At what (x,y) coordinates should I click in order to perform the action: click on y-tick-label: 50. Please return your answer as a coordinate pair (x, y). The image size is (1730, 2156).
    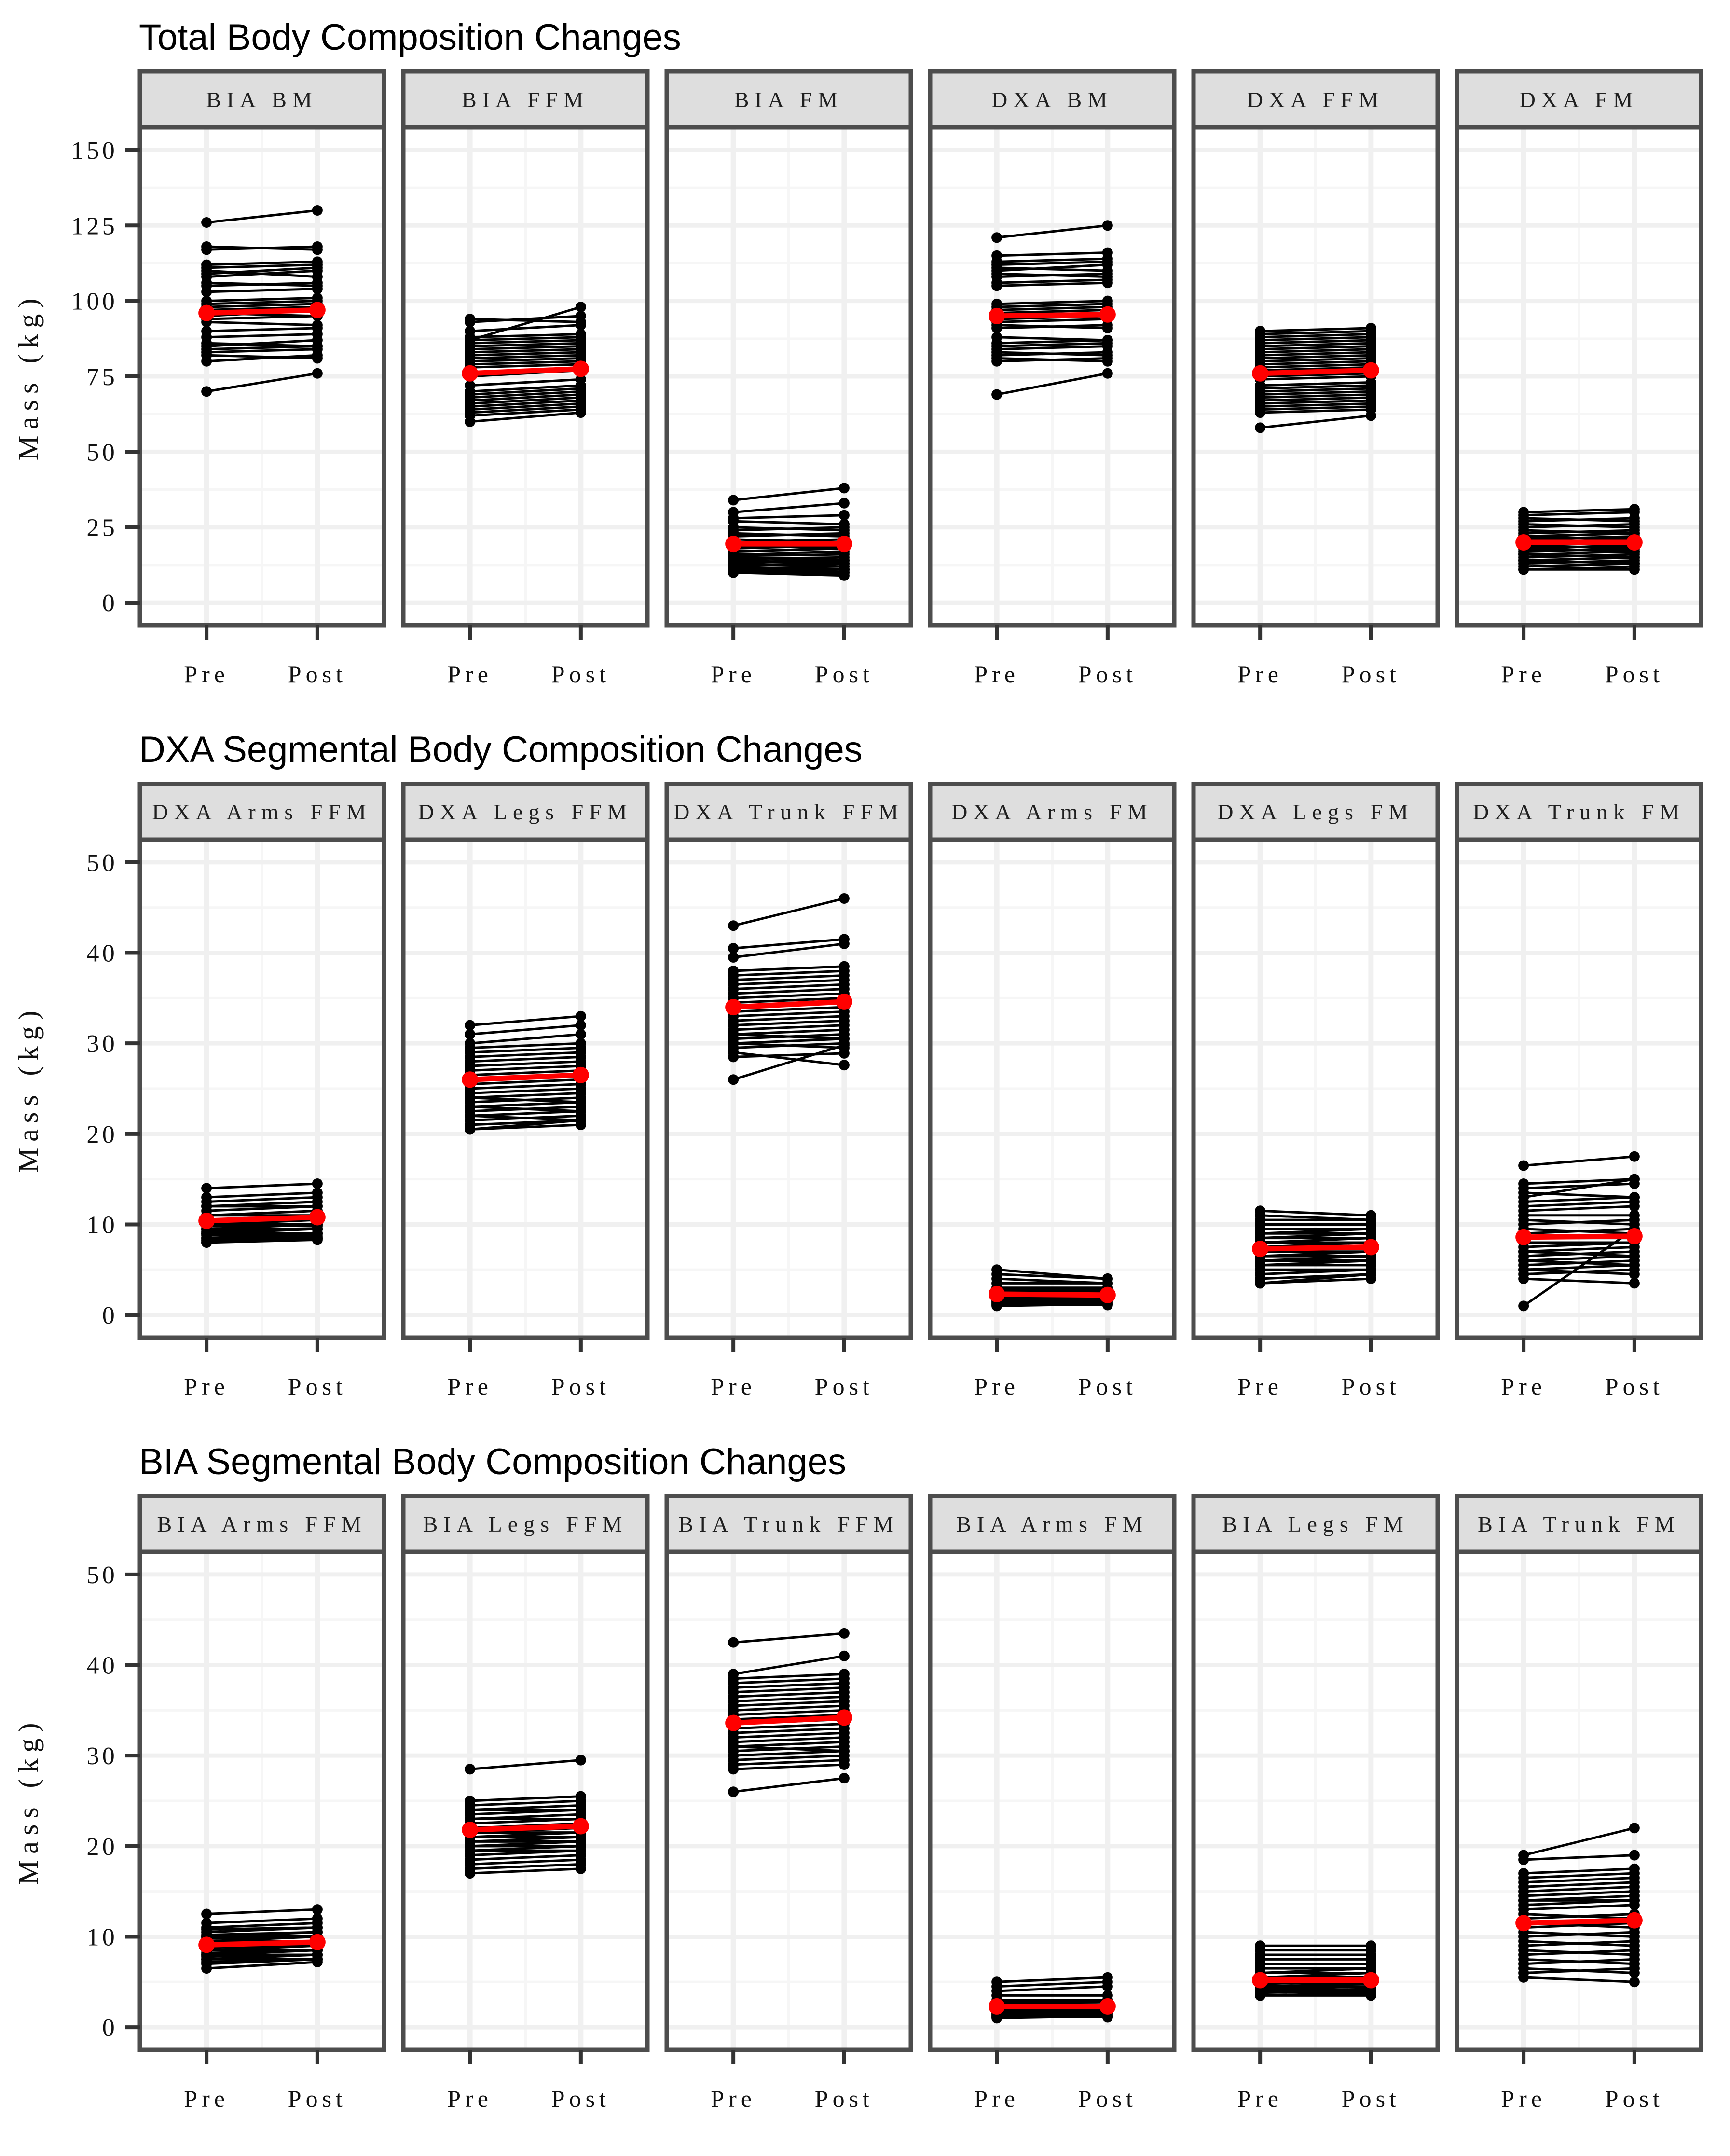
    Looking at the image, I should click on (102, 1575).